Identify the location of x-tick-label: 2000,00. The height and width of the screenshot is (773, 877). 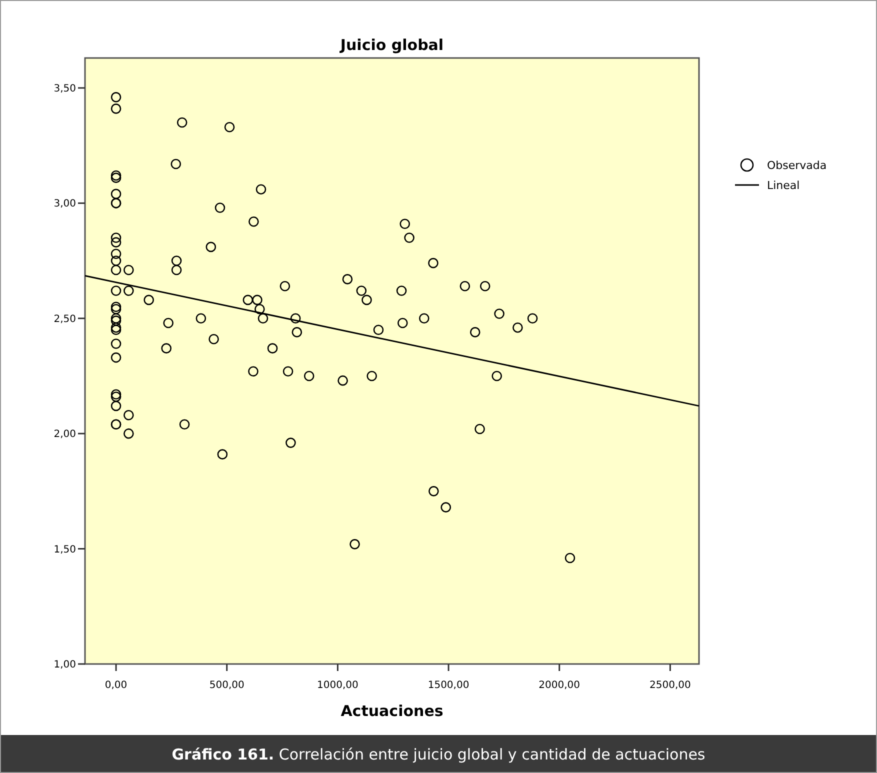
(559, 685).